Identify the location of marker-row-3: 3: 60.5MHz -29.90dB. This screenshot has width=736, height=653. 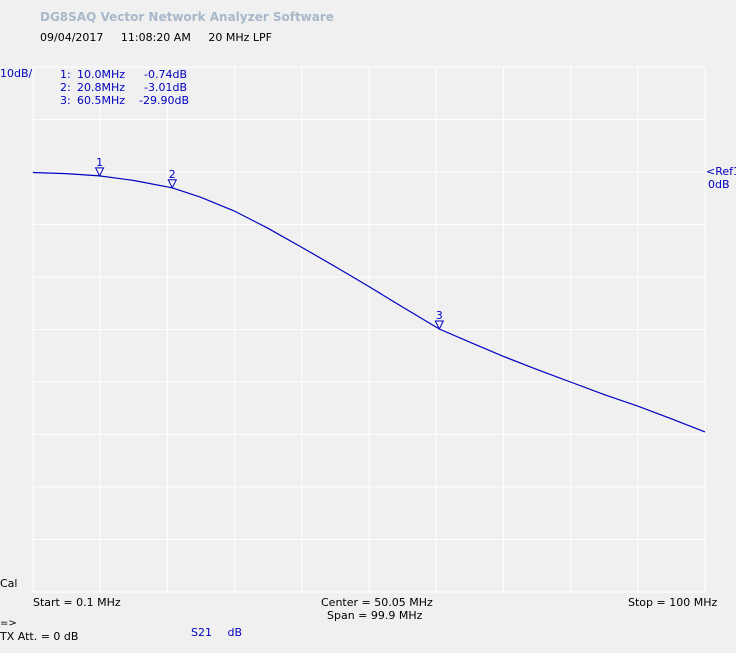
(100, 100).